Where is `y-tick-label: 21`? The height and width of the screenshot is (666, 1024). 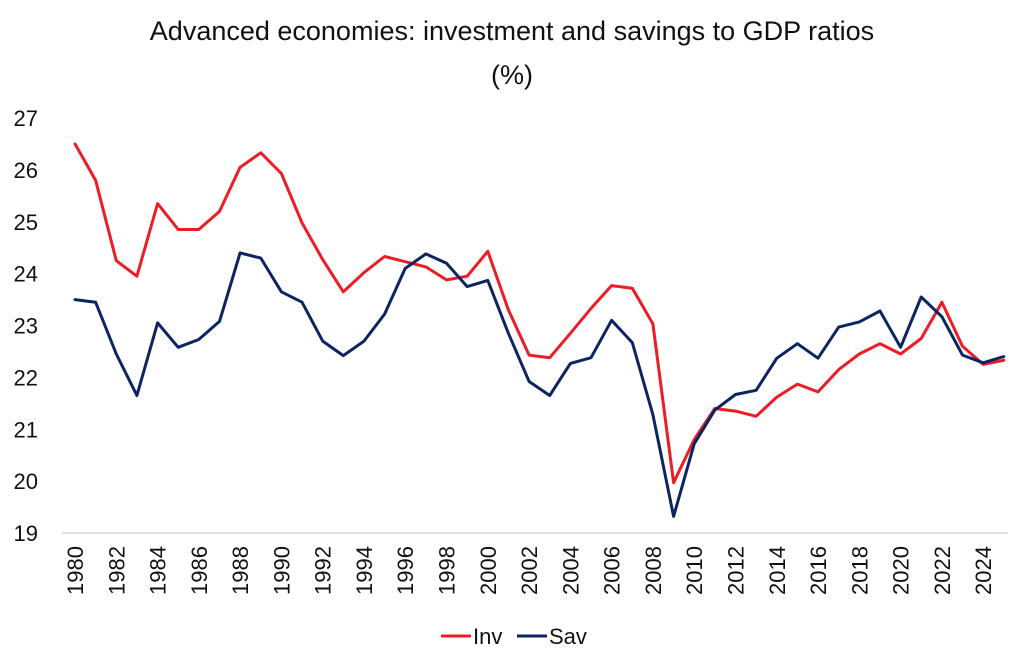
y-tick-label: 21 is located at coordinates (26, 429).